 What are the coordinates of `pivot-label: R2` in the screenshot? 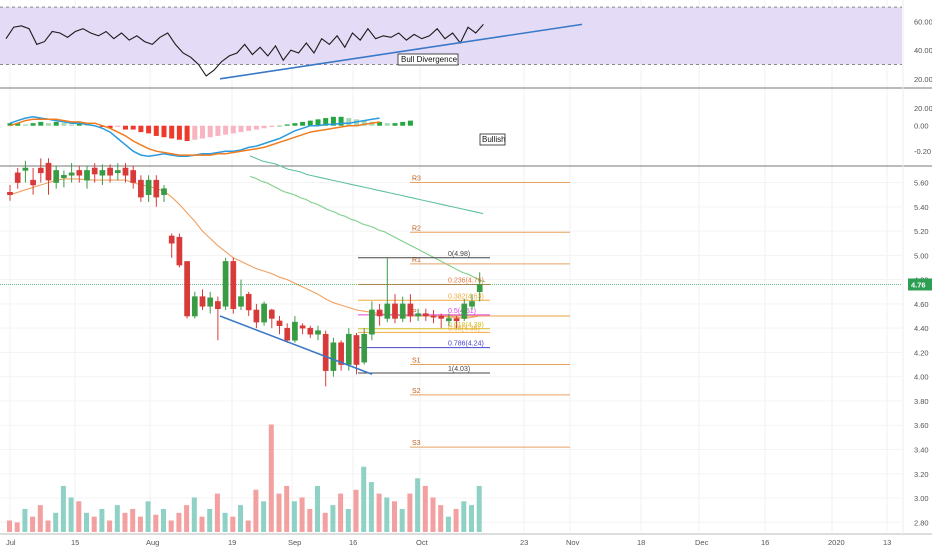 It's located at (416, 228).